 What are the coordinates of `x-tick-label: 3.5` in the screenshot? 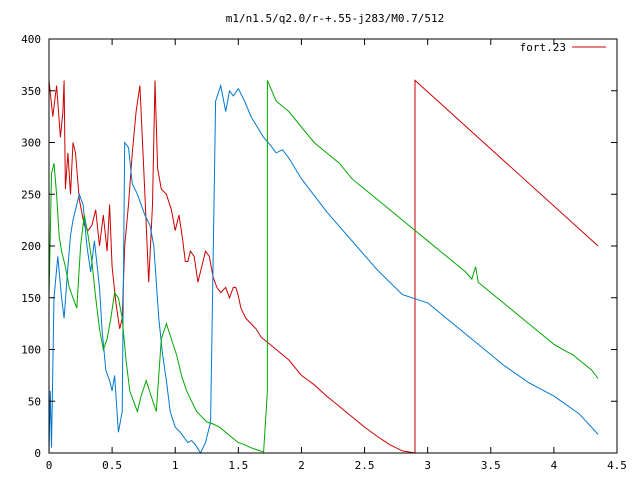 It's located at (491, 465).